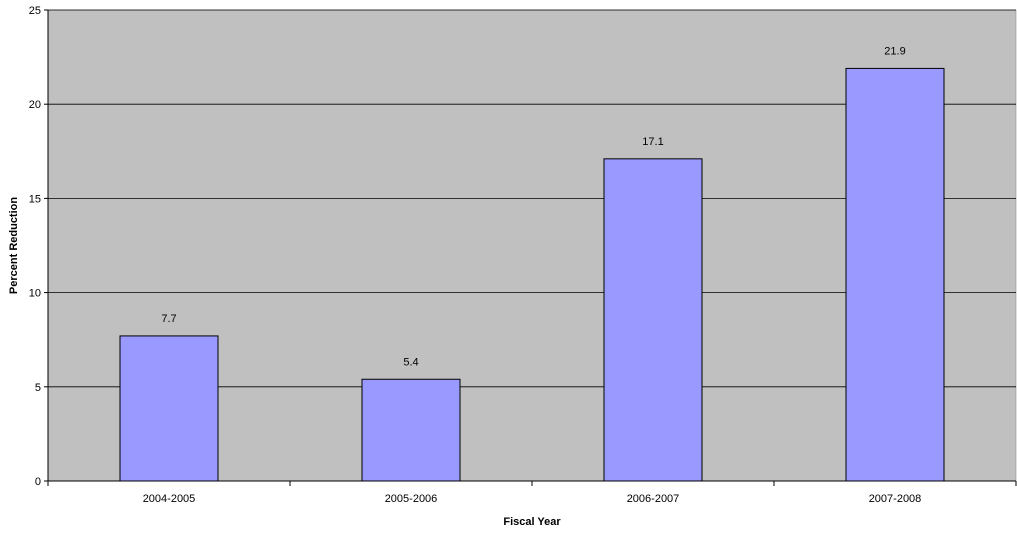 The width and height of the screenshot is (1017, 535). I want to click on y-tick-label: 0, so click(38, 482).